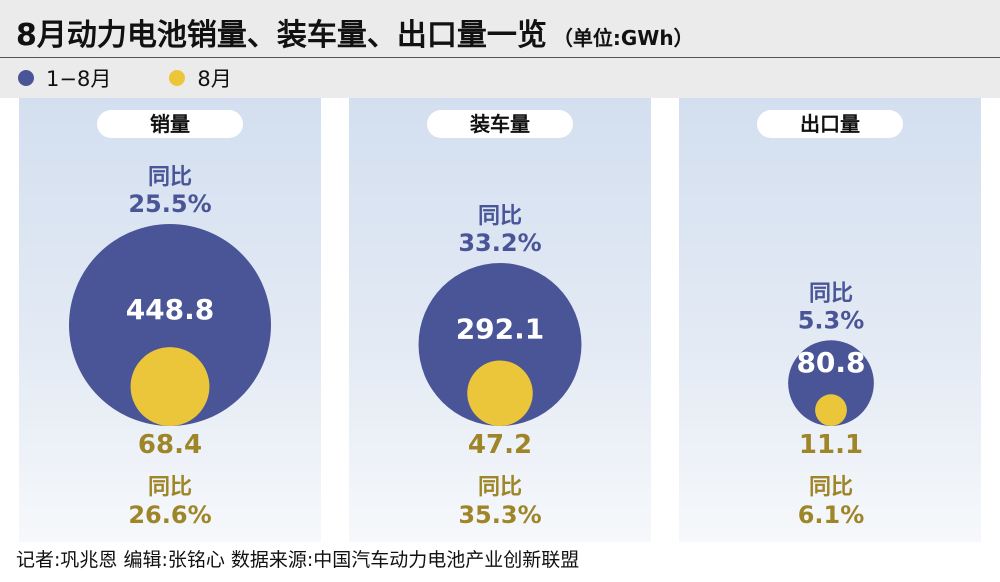 This screenshot has height=582, width=1000. What do you see at coordinates (170, 309) in the screenshot?
I see `value-label-cumulative: 448.8` at bounding box center [170, 309].